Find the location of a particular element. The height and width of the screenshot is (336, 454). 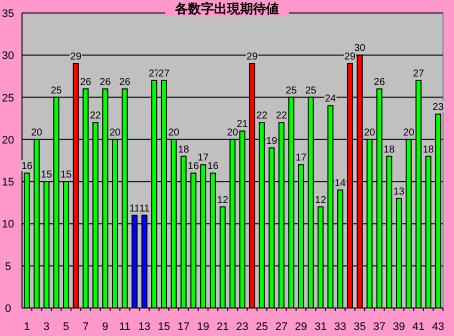

x-tick-label: 21 is located at coordinates (222, 327).